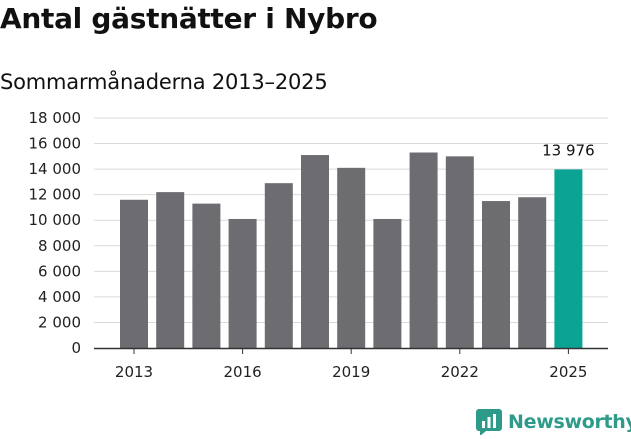  Describe the element at coordinates (55, 169) in the screenshot. I see `y-tick-label: 14 000` at that location.